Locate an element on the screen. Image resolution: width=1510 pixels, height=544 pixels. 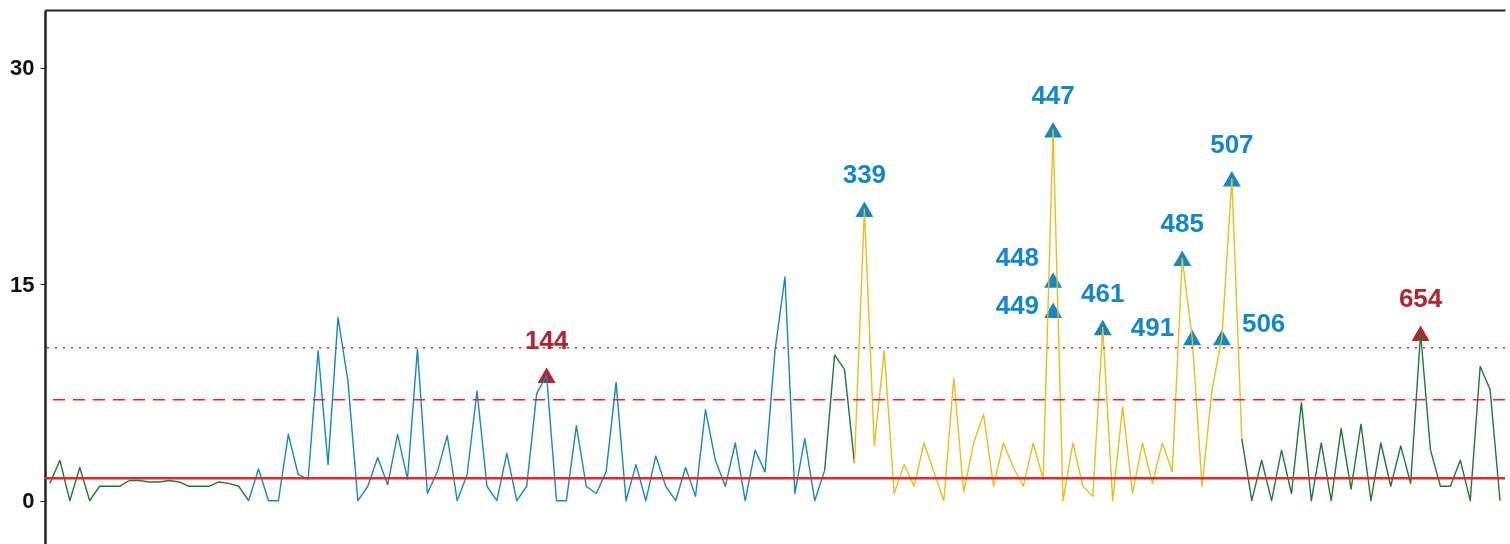
annotation: 506 is located at coordinates (1263, 322).